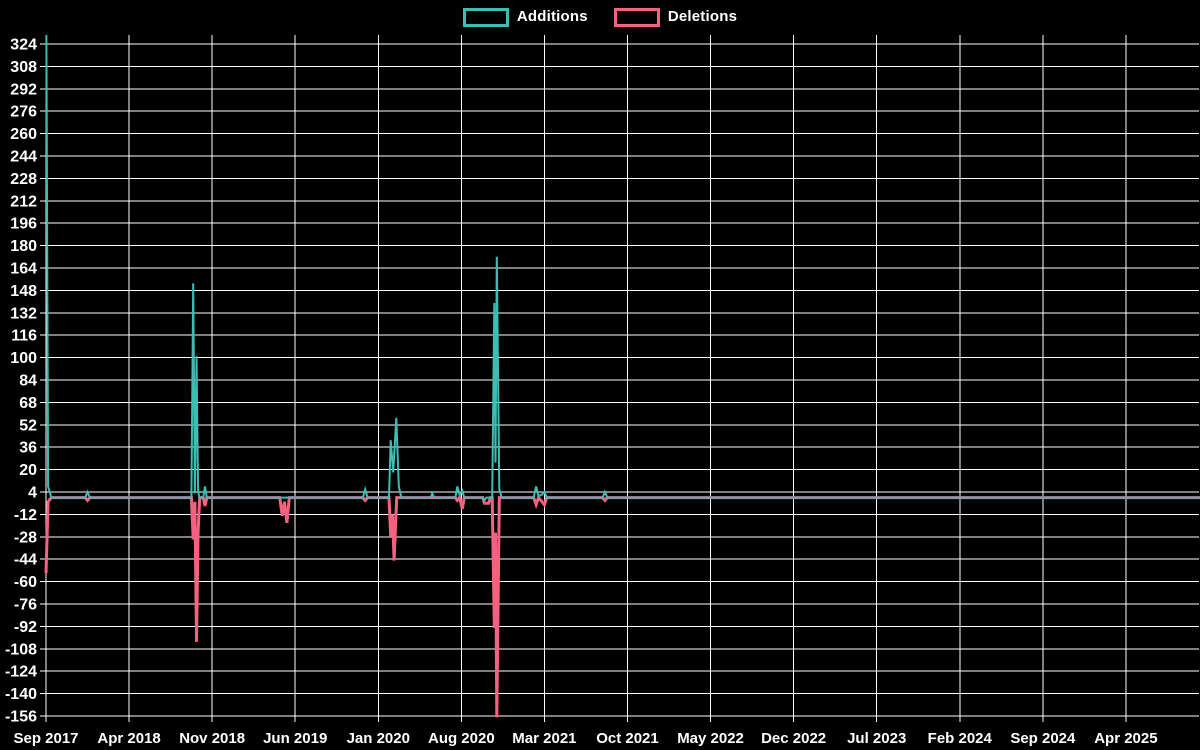  I want to click on y-tick-label: -108, so click(21, 649).